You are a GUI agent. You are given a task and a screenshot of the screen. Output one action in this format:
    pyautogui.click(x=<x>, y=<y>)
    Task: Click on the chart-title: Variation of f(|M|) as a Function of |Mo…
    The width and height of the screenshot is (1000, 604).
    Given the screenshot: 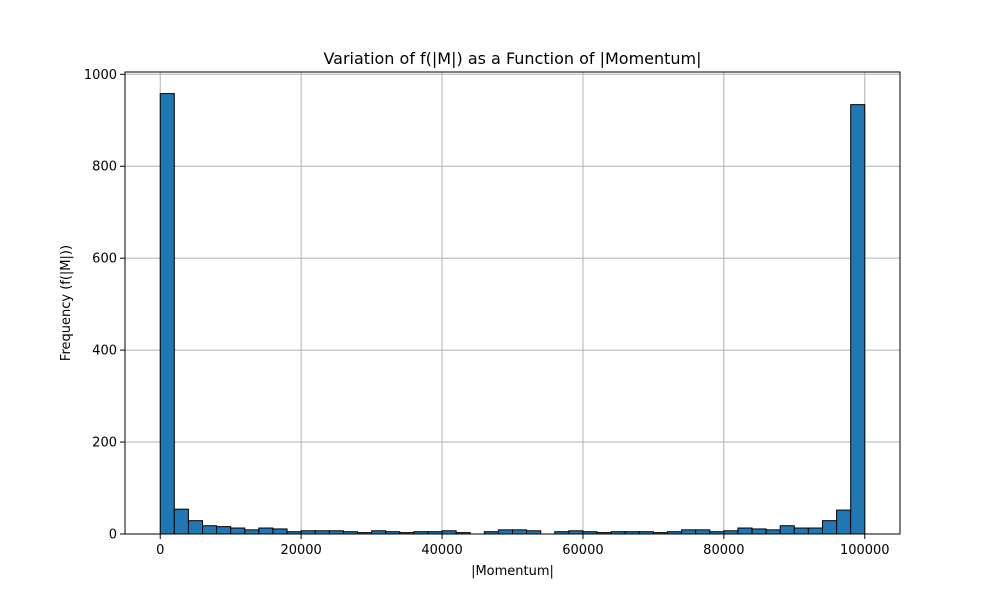 What is the action you would take?
    pyautogui.click(x=512, y=58)
    